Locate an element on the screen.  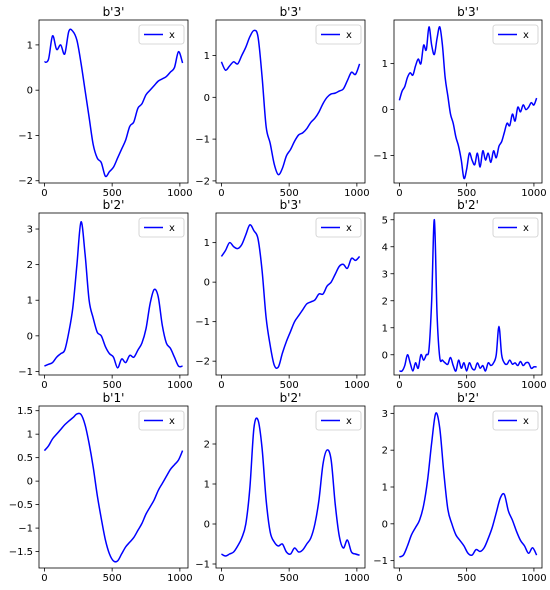
subplot-4: 0 500 1000 −1 0 1 2 3 b'2' x is located at coordinates (105, 294).